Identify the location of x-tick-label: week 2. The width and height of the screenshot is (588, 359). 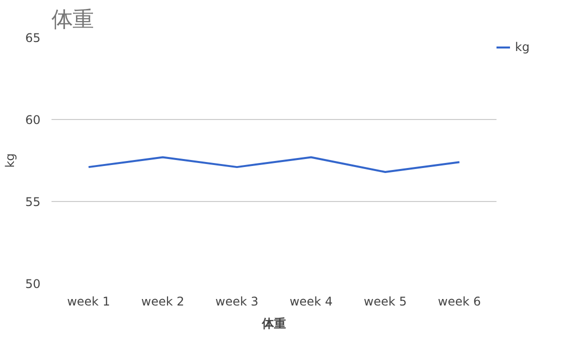
(162, 301).